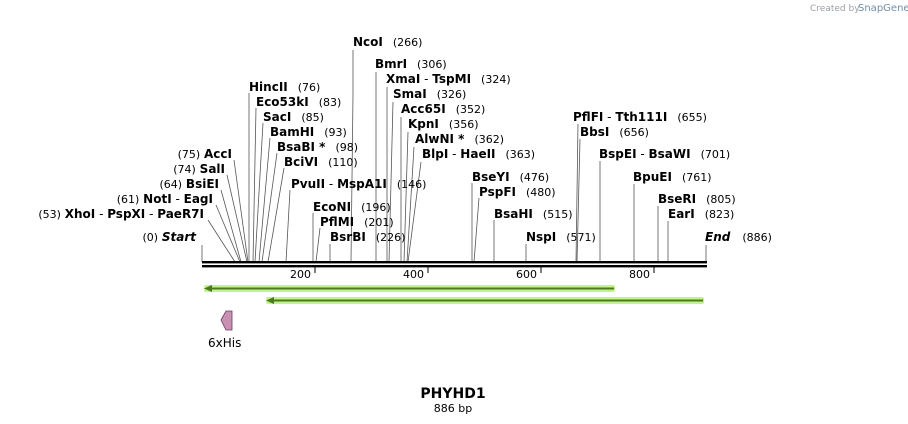 The width and height of the screenshot is (908, 424). I want to click on leader-bamhi, so click(264, 200).